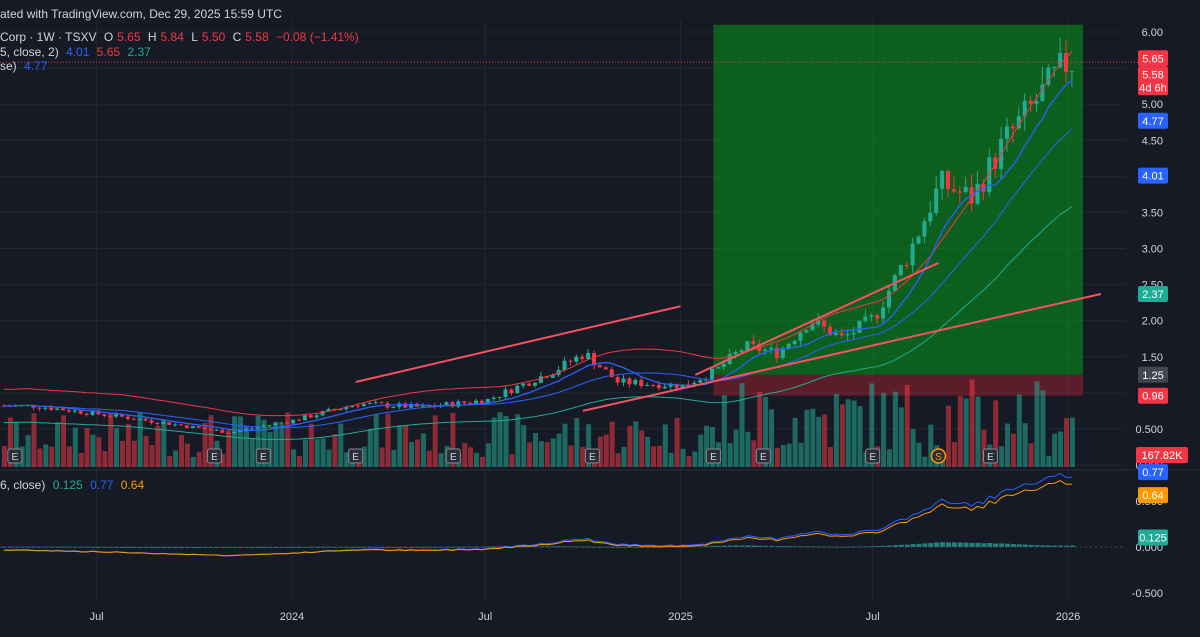 This screenshot has width=1200, height=637. I want to click on tag-countdown-text: 4d 6h, so click(1153, 88).